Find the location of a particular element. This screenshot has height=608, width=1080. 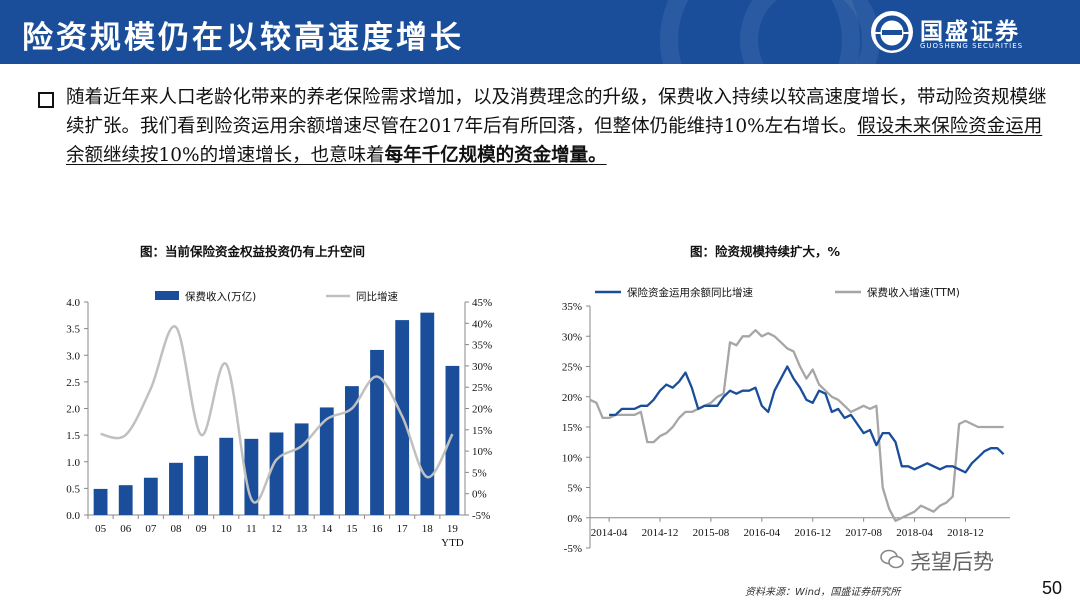

right-tick-label: 30% is located at coordinates (482, 367).